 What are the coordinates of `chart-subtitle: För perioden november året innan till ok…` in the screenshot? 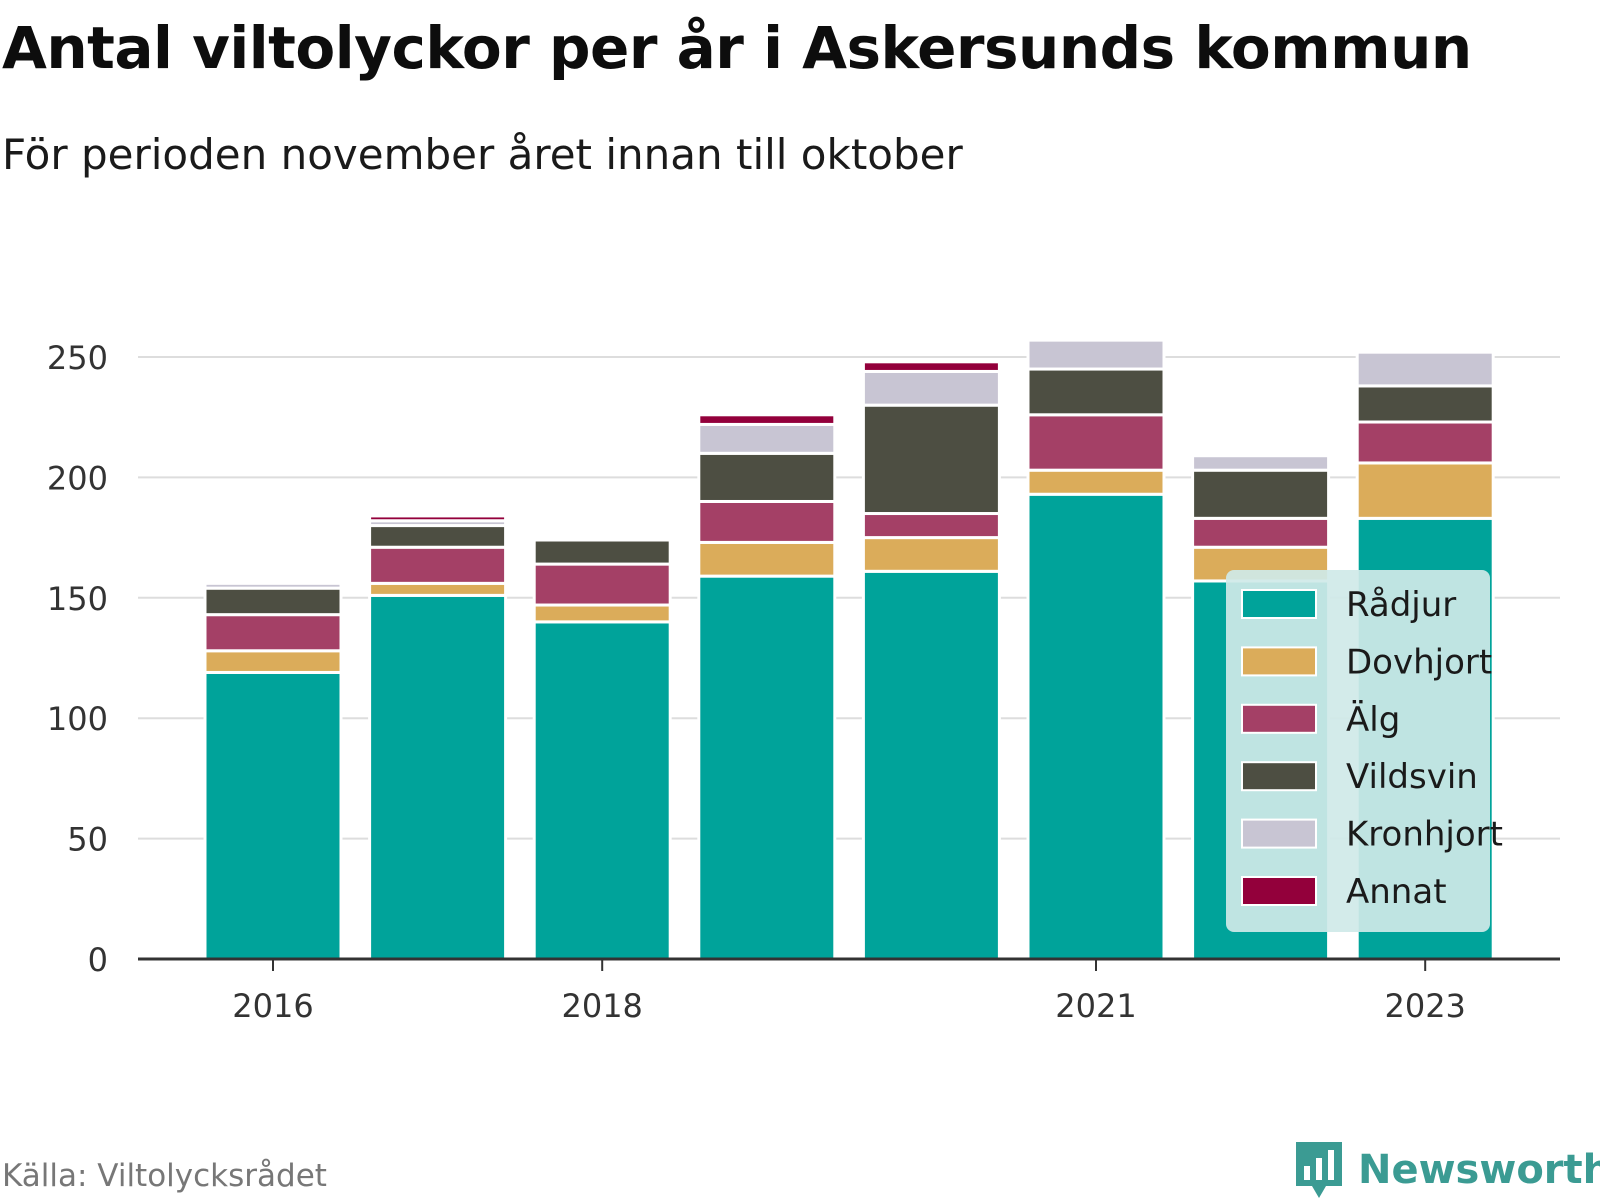 It's located at (482, 154).